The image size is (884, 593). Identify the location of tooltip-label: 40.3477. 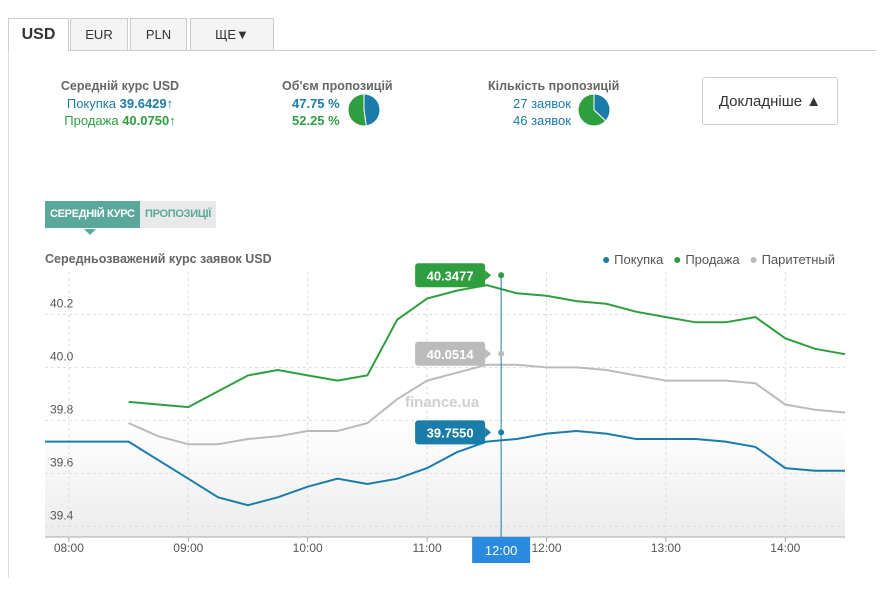
(450, 275).